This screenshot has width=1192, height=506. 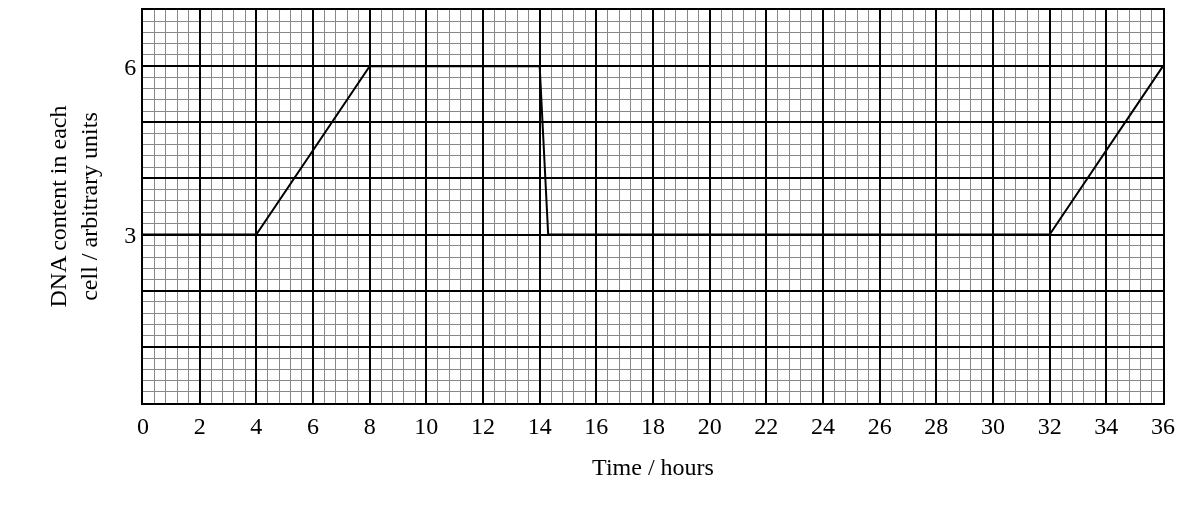 I want to click on x-tick-label: 12, so click(x=483, y=425).